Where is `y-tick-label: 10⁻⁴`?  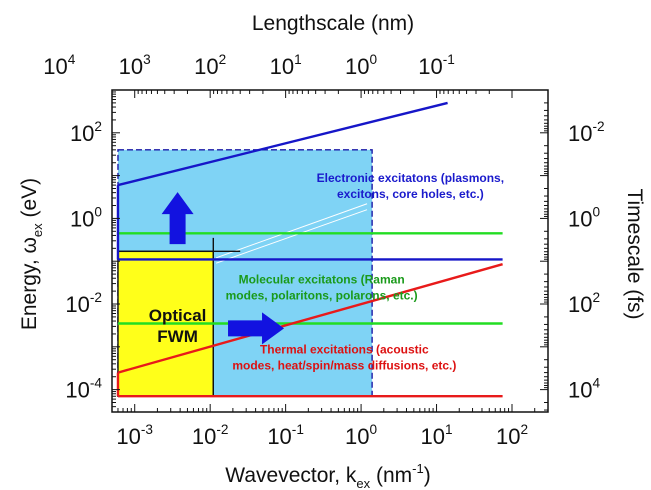
y-tick-label: 10⁻⁴ is located at coordinates (83, 389).